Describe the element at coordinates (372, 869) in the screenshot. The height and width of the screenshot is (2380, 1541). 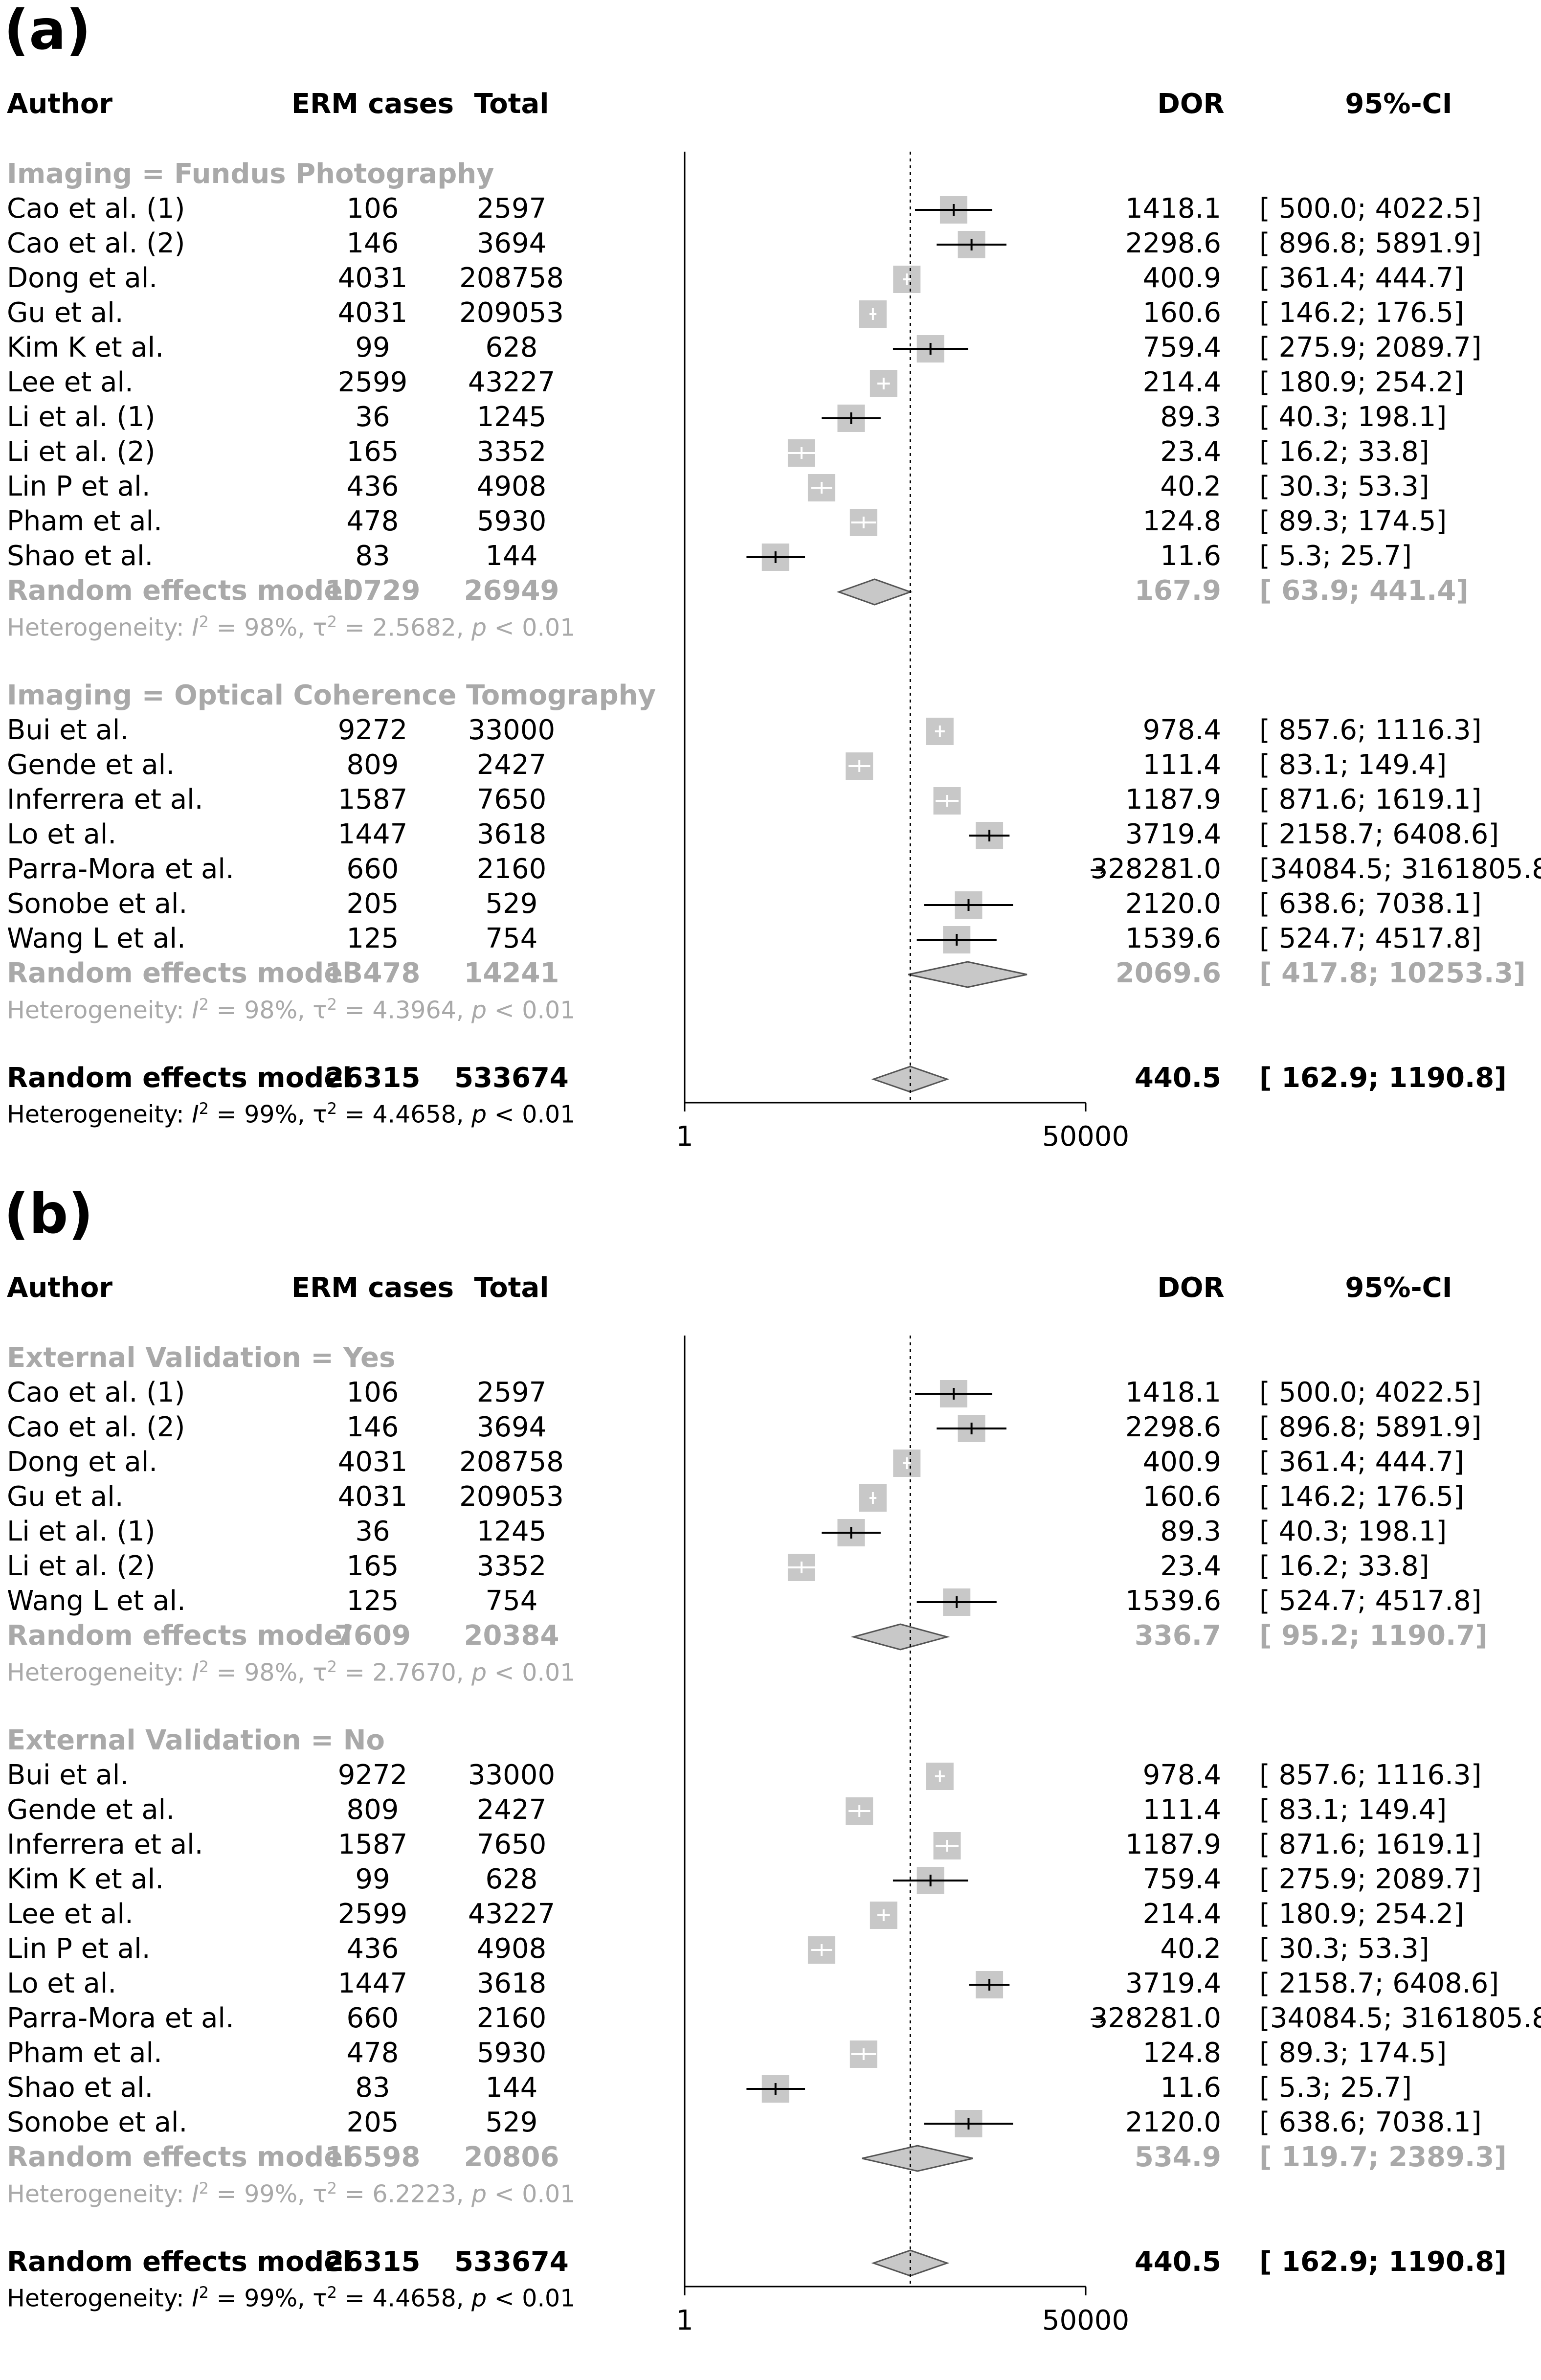
I see `study-erm-cases: 660` at that location.